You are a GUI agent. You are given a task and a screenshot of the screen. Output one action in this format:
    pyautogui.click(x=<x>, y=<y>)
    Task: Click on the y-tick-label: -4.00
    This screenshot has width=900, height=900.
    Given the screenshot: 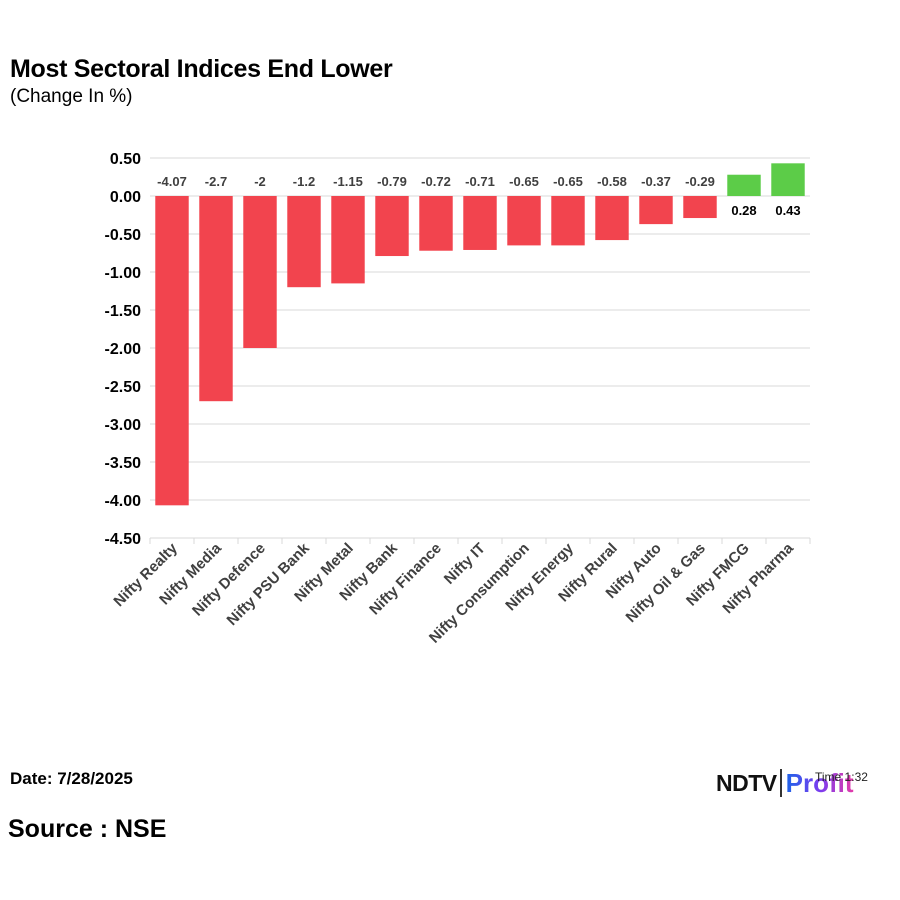 What is the action you would take?
    pyautogui.click(x=123, y=501)
    